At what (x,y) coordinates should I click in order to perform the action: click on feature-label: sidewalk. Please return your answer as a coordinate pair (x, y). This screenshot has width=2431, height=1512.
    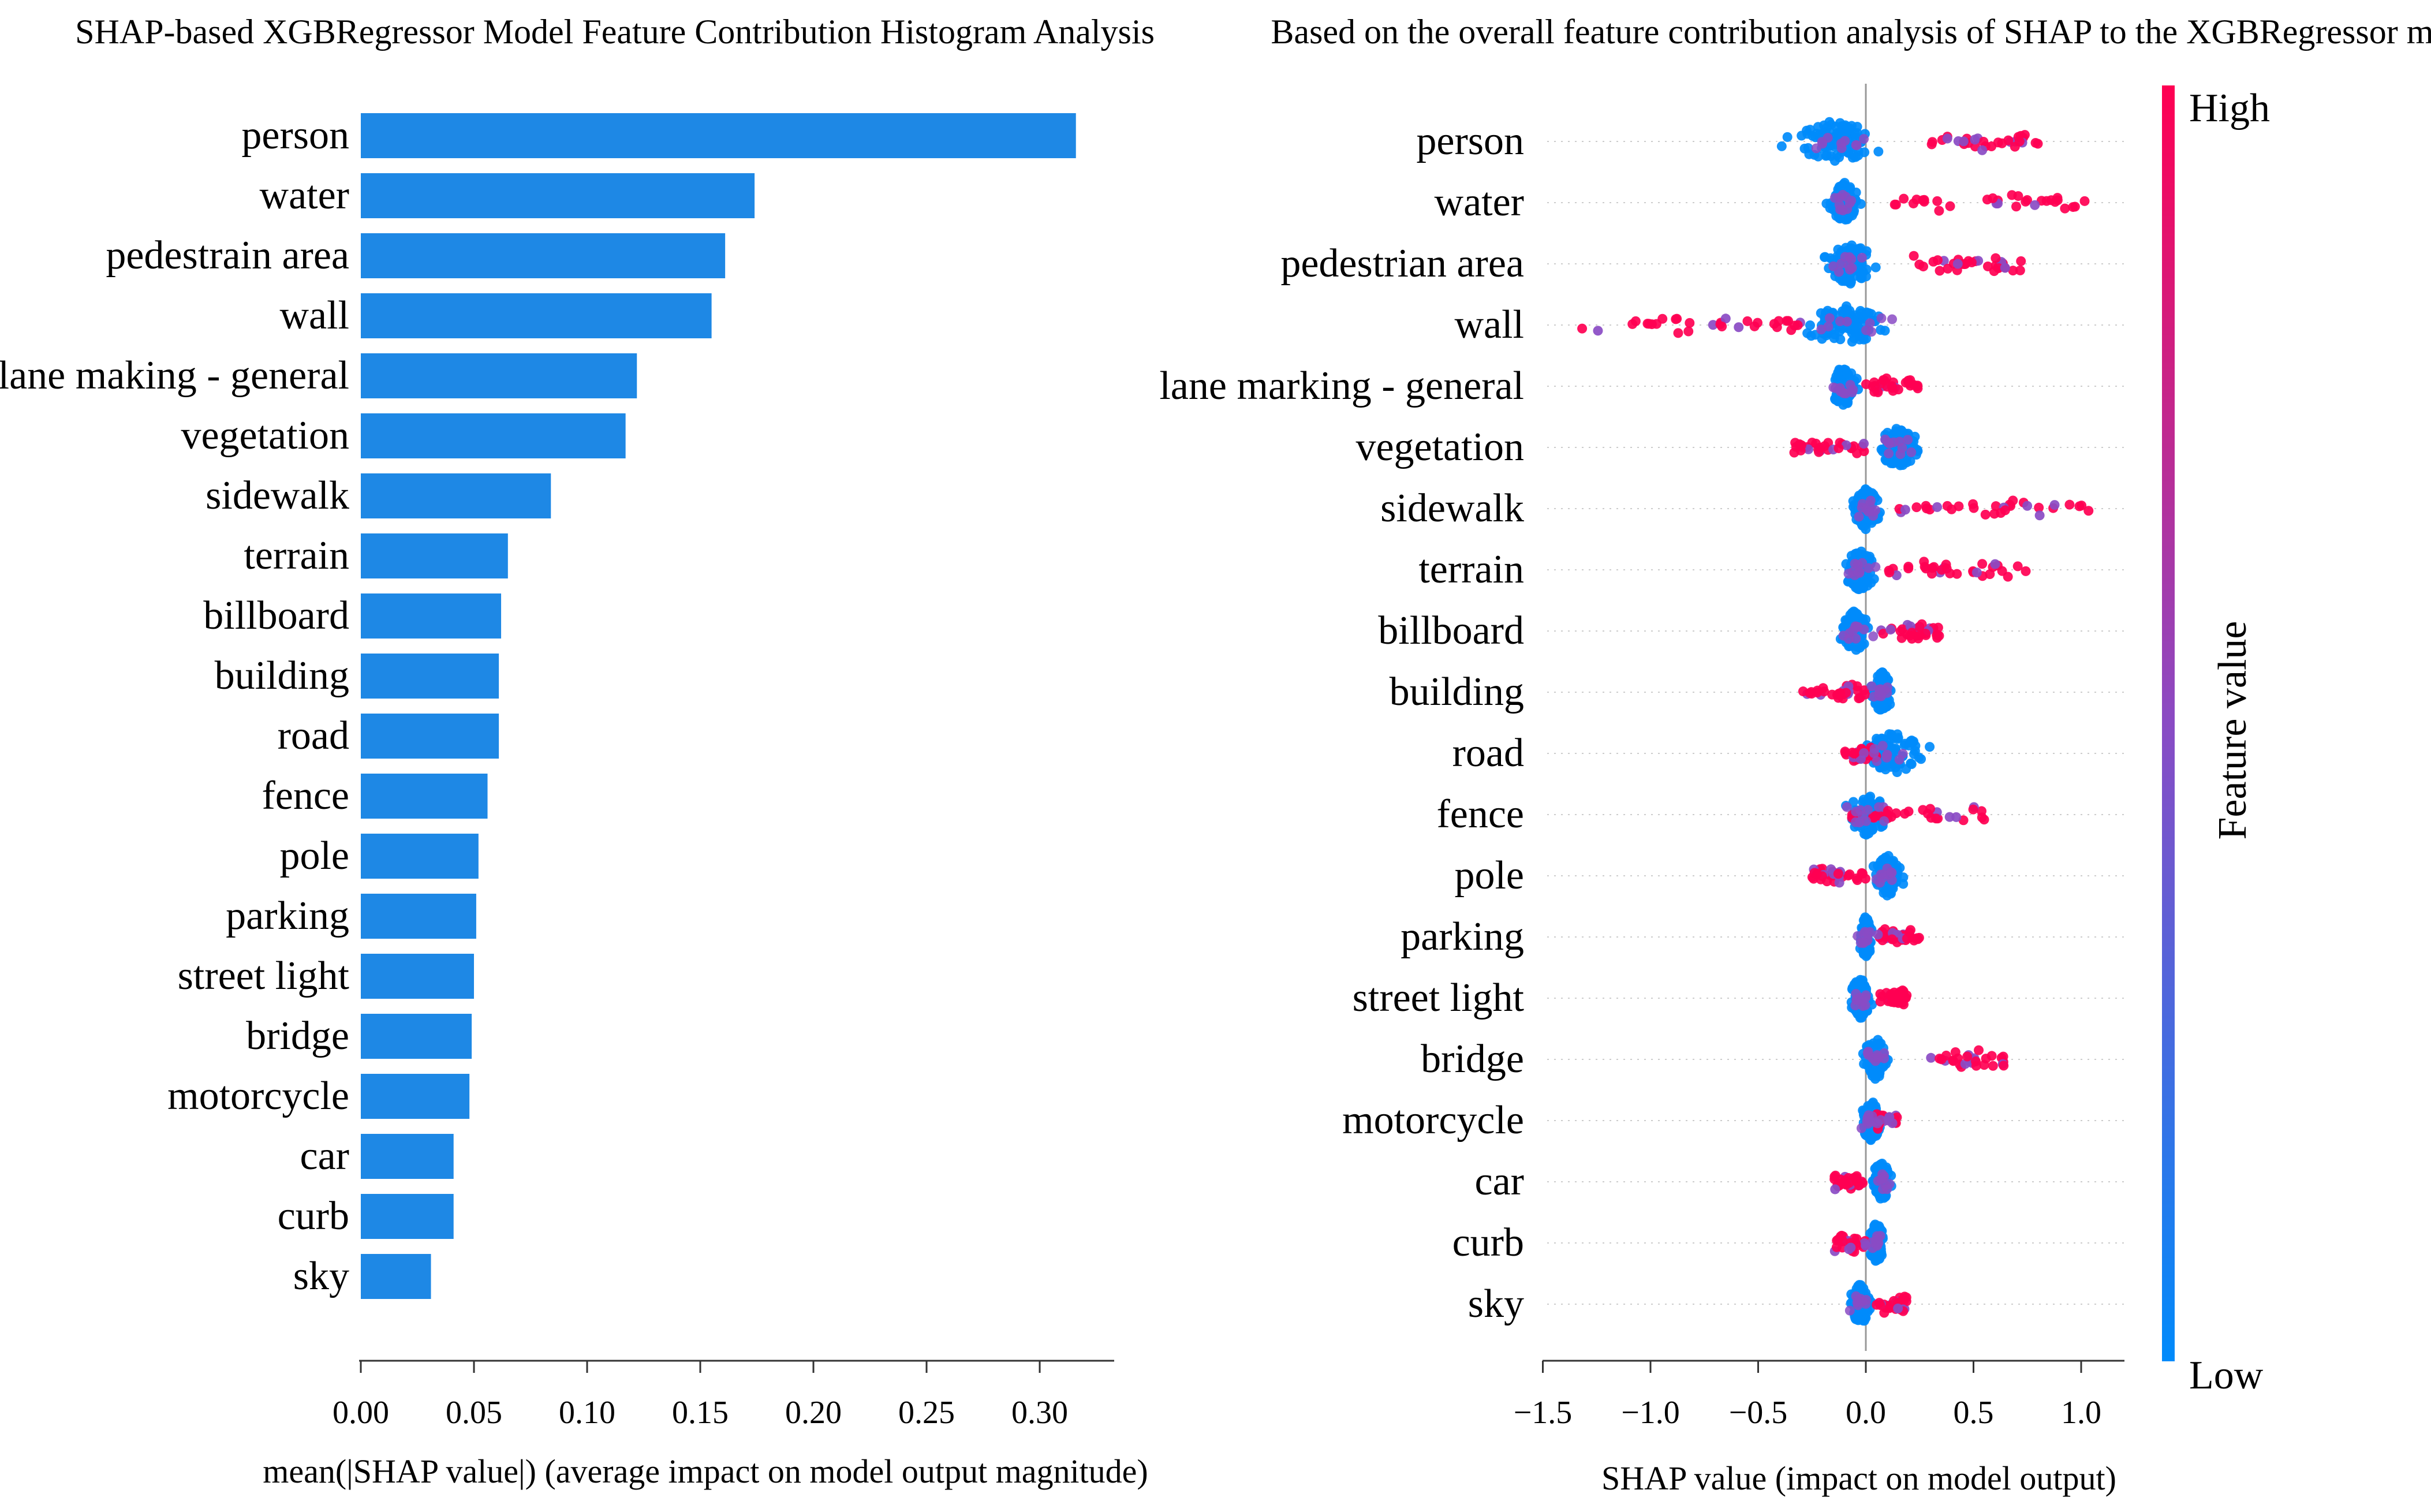
    Looking at the image, I should click on (1452, 508).